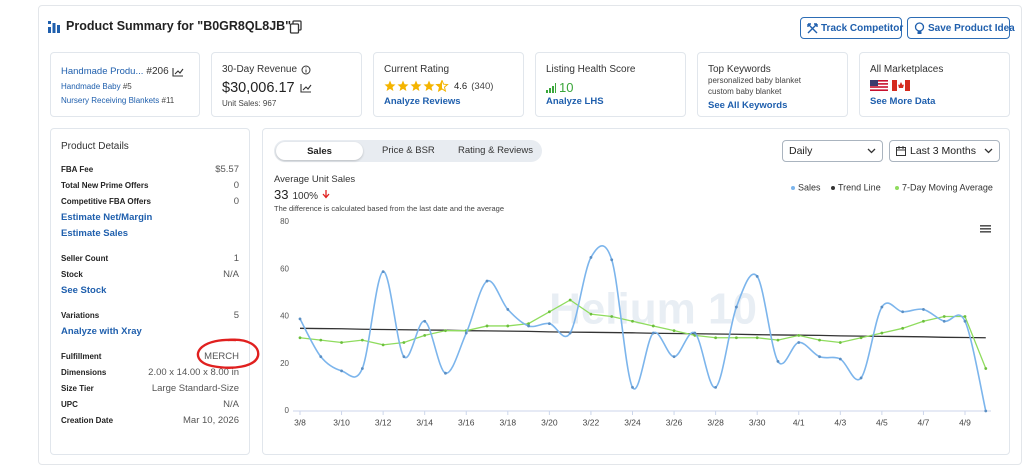 Image resolution: width=1024 pixels, height=465 pixels. What do you see at coordinates (799, 422) in the screenshot?
I see `x-tick-label: 4/1` at bounding box center [799, 422].